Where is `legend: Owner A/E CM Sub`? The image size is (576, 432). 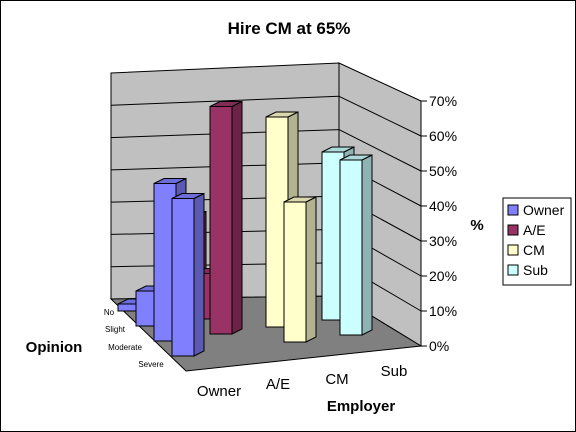 legend: Owner A/E CM Sub is located at coordinates (537, 241).